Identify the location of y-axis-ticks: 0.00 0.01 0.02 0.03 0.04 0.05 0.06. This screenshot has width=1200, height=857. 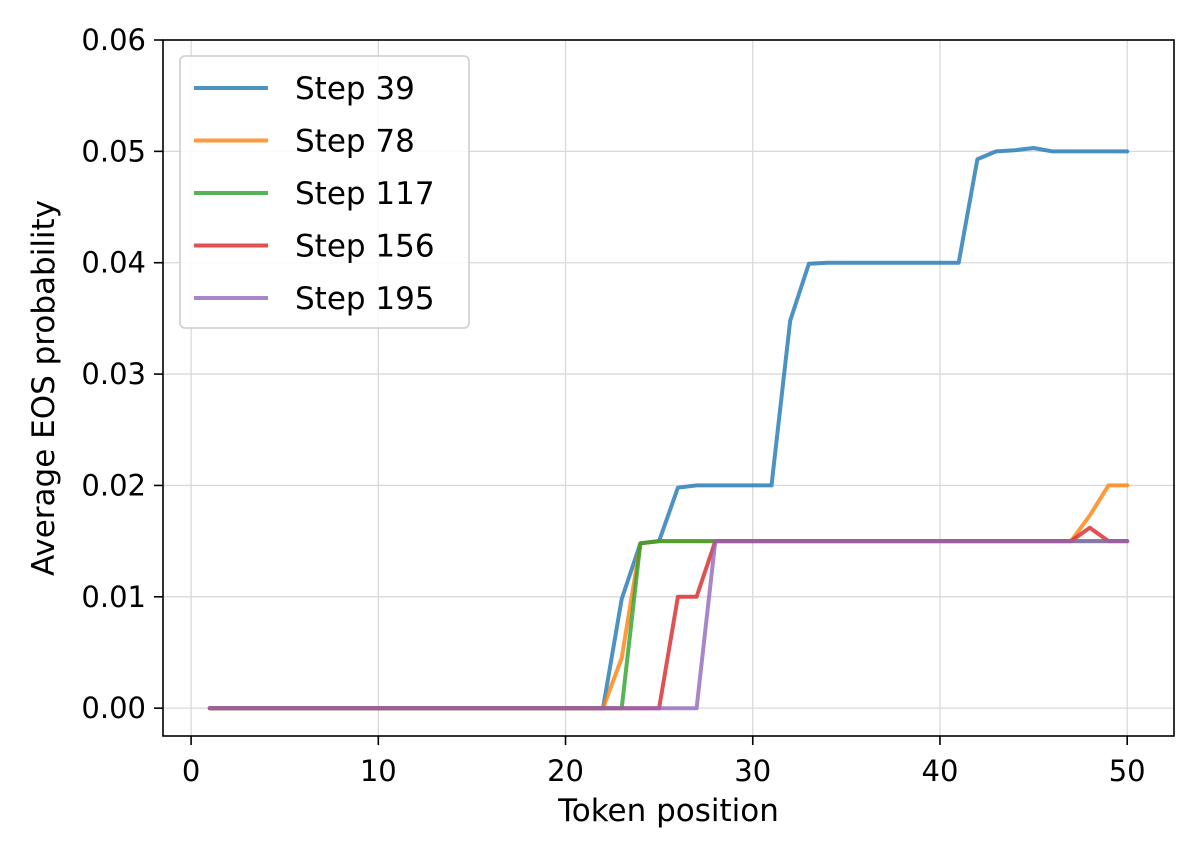
(122, 374).